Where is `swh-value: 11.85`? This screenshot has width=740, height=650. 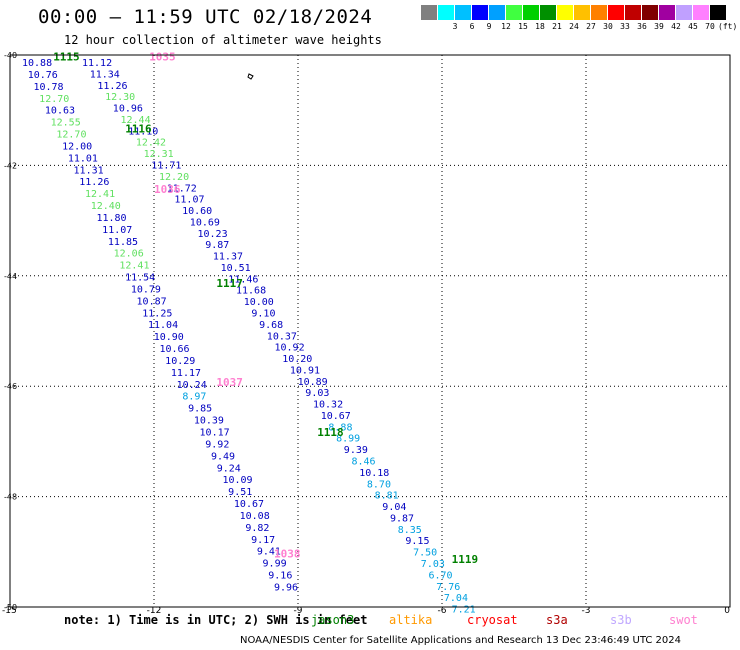 swh-value: 11.85 is located at coordinates (123, 242).